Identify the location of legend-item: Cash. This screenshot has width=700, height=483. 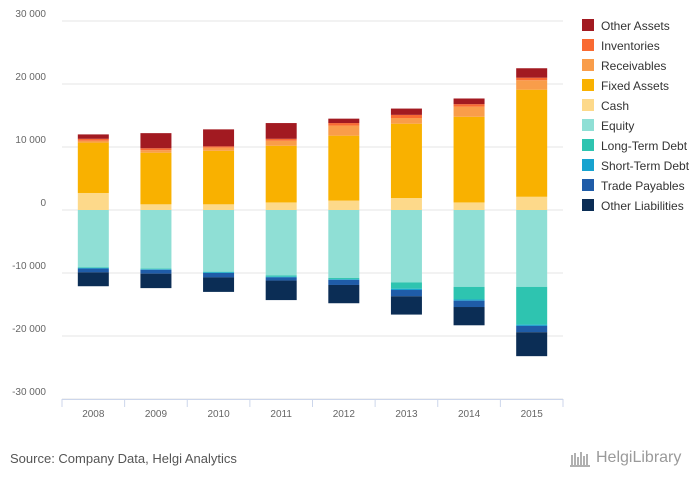
(605, 106).